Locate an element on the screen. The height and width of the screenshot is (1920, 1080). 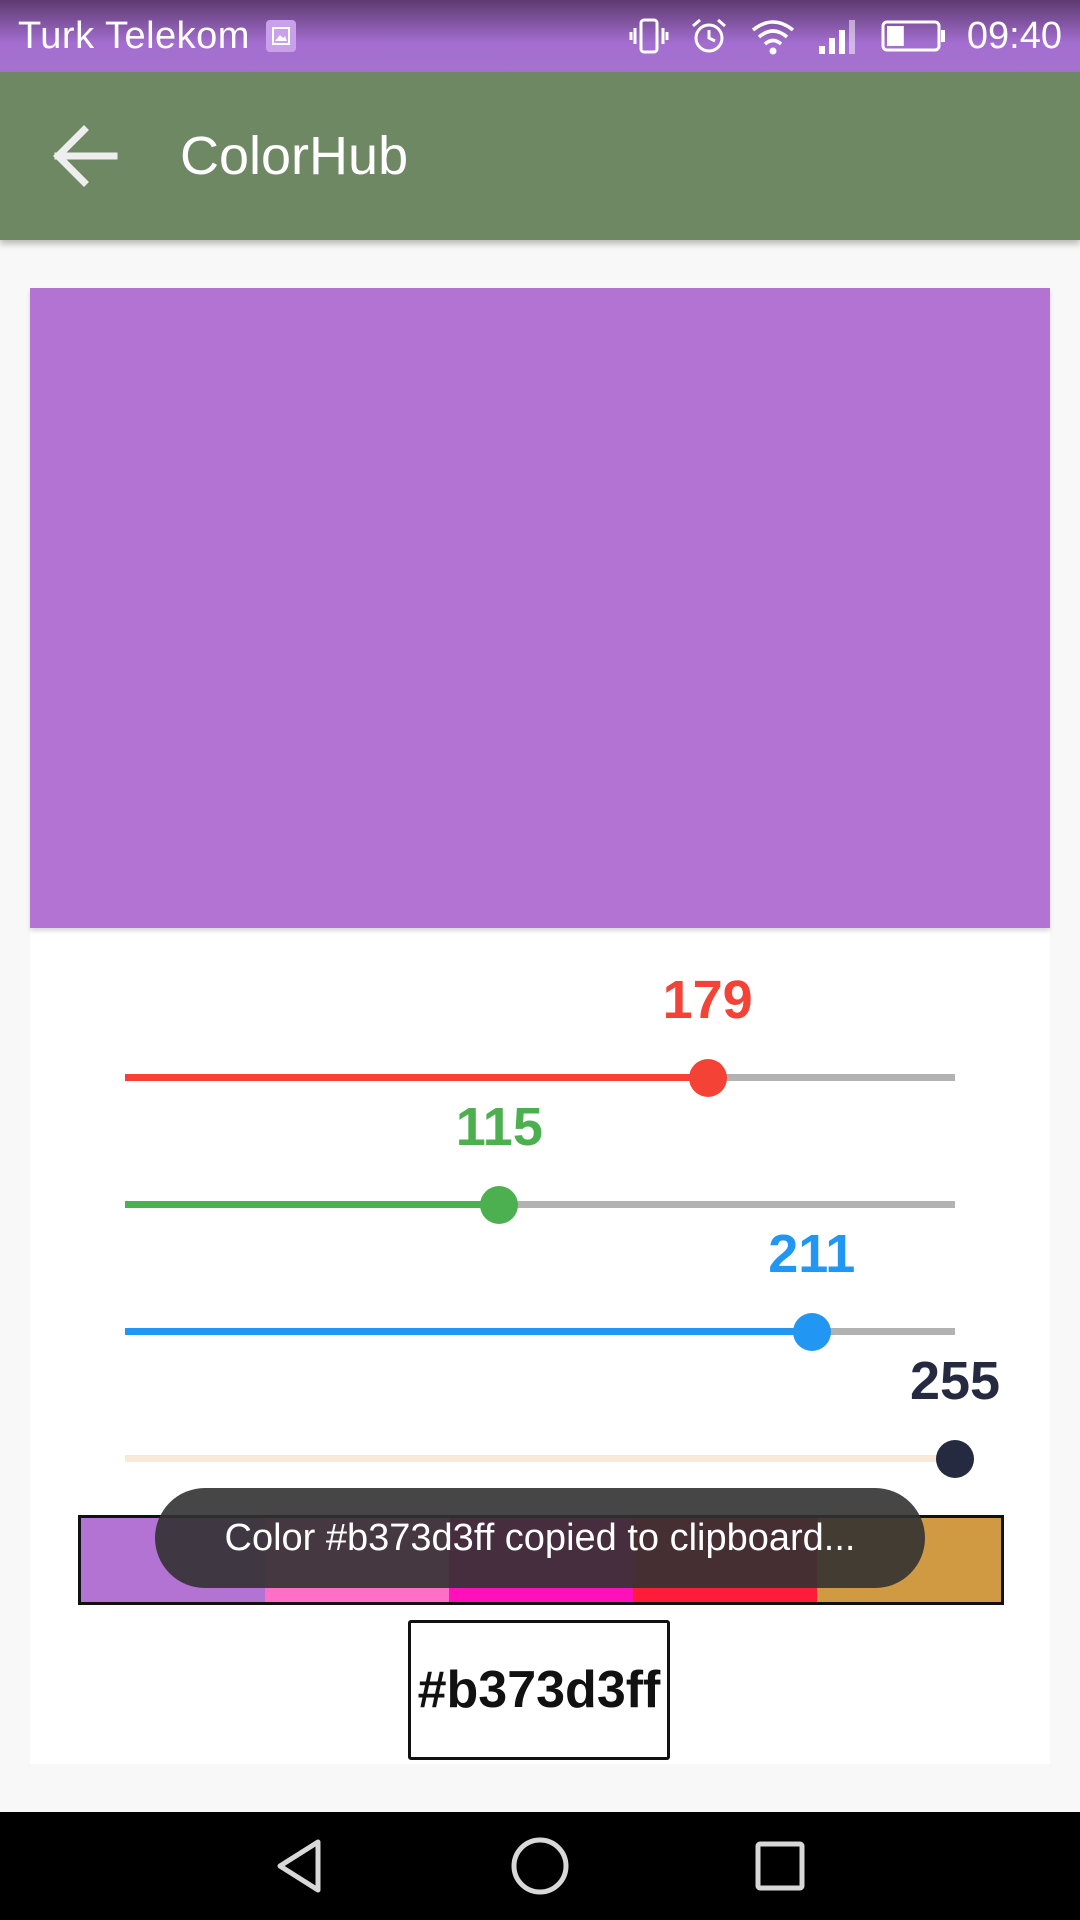
recents-square-icon is located at coordinates (780, 1866).